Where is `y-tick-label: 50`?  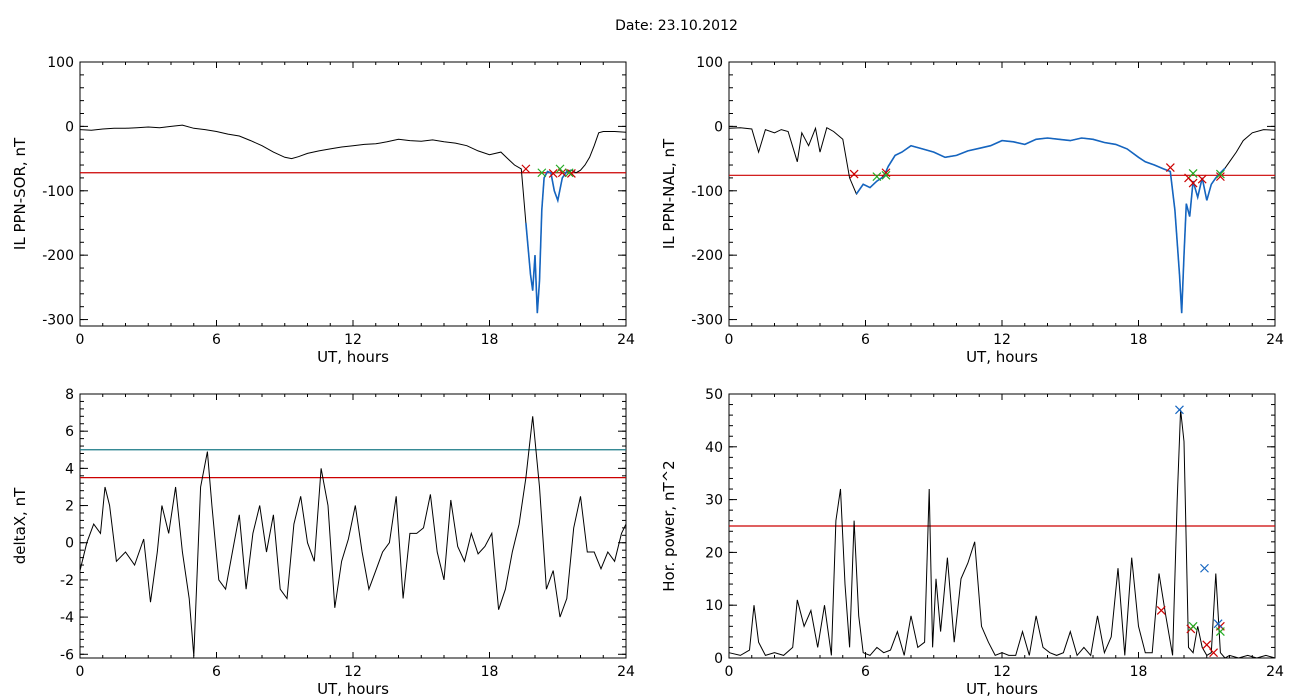
y-tick-label: 50 is located at coordinates (714, 395).